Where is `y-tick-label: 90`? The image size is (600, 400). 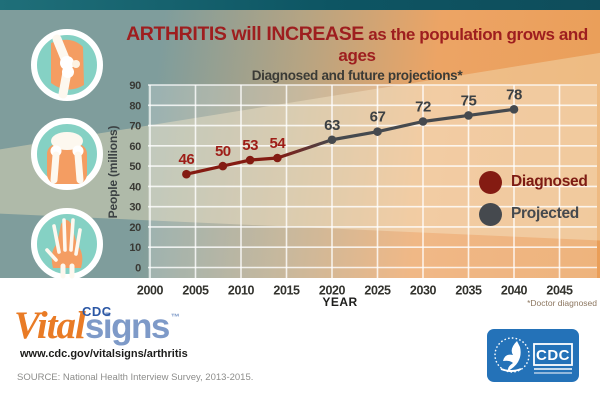 y-tick-label: 90 is located at coordinates (135, 86).